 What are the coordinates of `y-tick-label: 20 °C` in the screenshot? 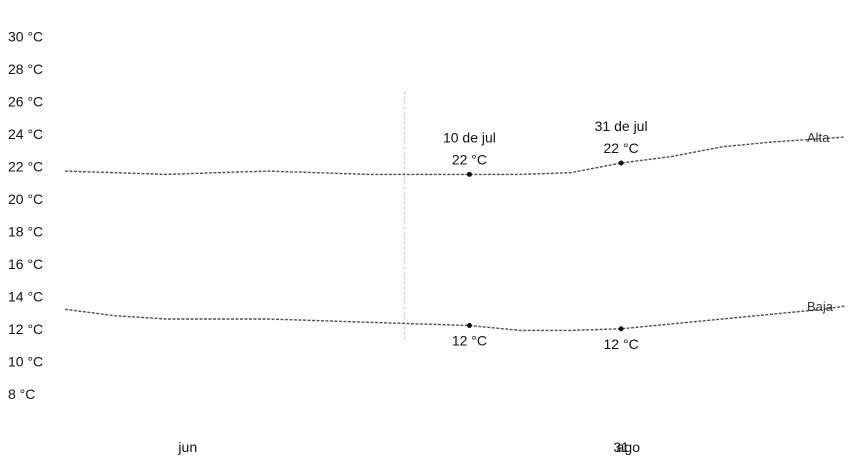 It's located at (25, 199).